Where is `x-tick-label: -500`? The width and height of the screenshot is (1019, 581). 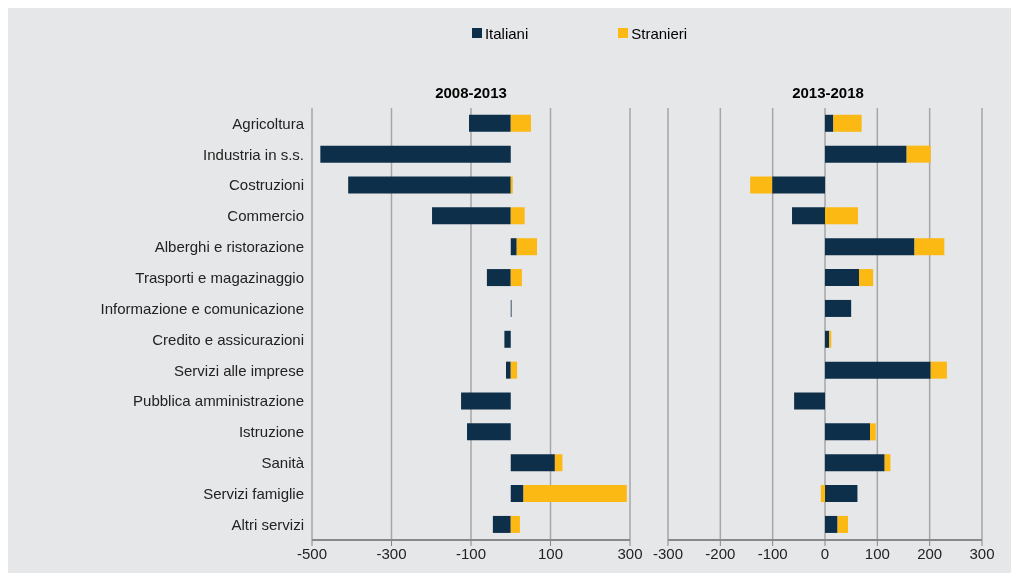 x-tick-label: -500 is located at coordinates (312, 553).